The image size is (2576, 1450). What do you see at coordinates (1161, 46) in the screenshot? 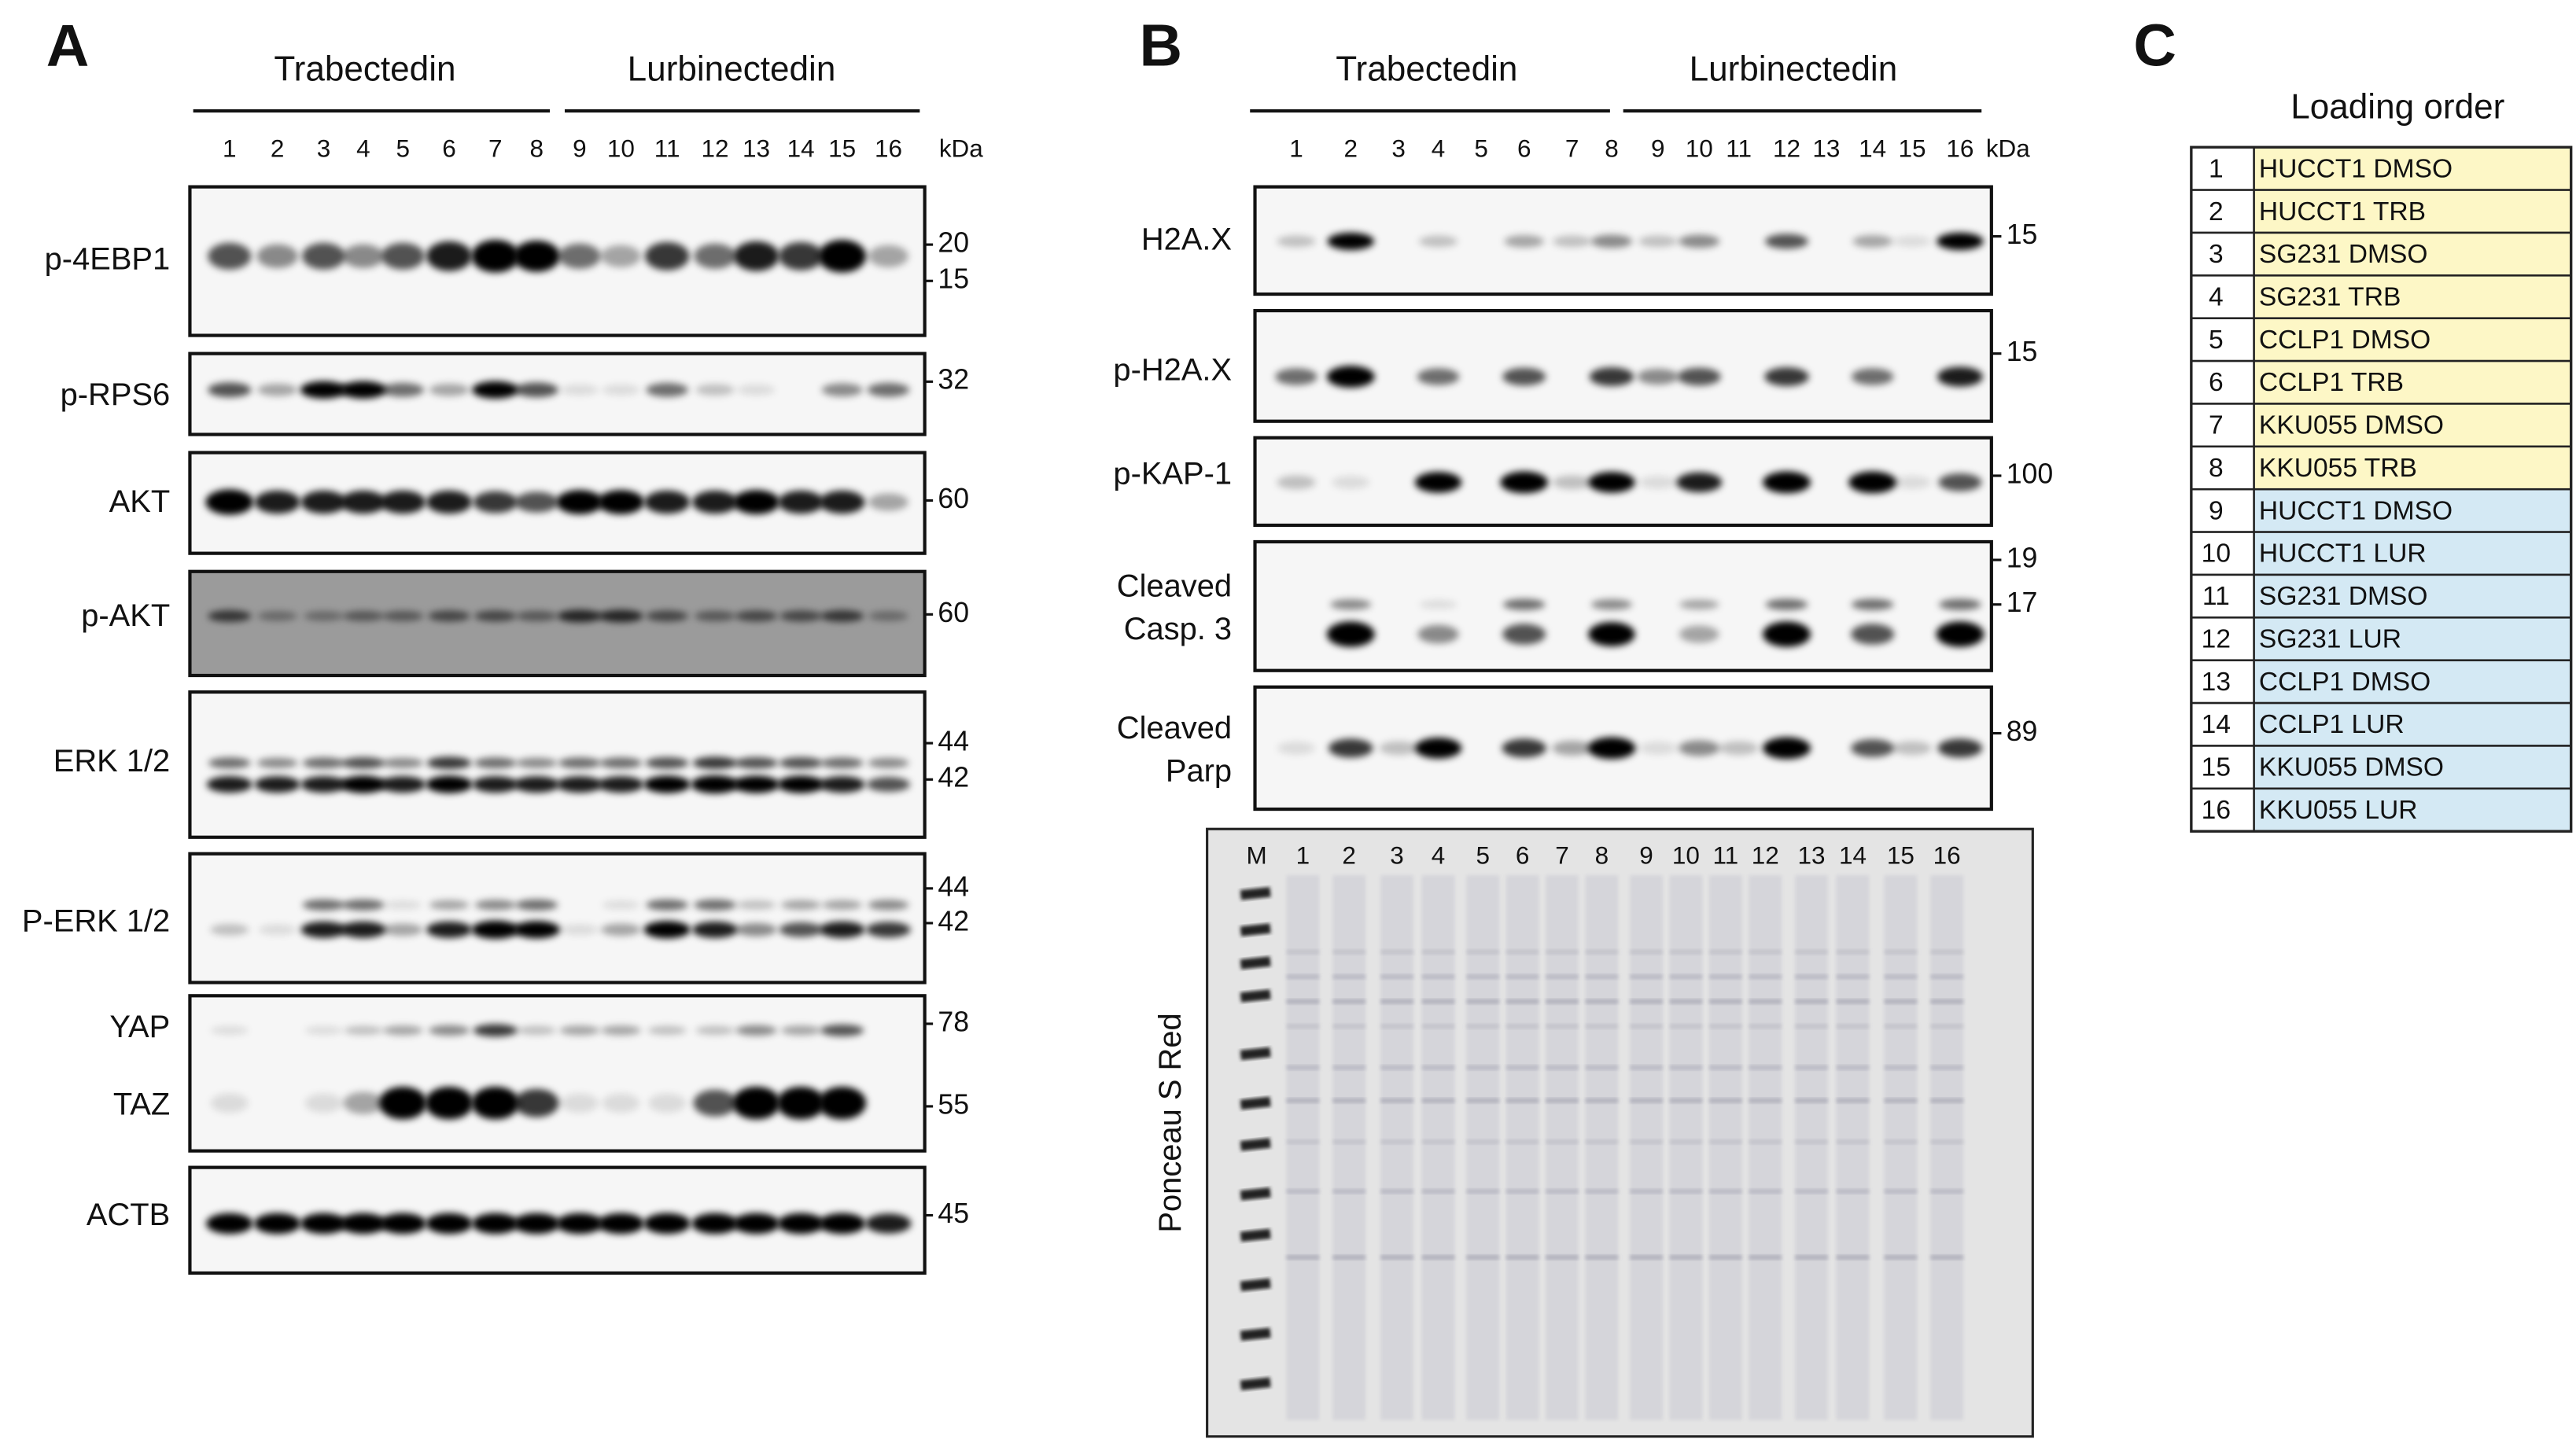
I see `panel-label: B` at bounding box center [1161, 46].